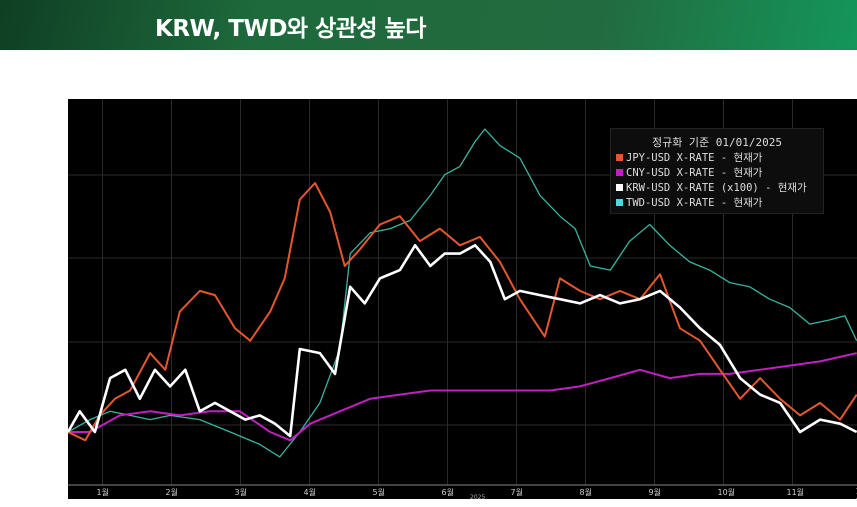 This screenshot has height=507, width=857. I want to click on x-tick-label: 2월, so click(172, 492).